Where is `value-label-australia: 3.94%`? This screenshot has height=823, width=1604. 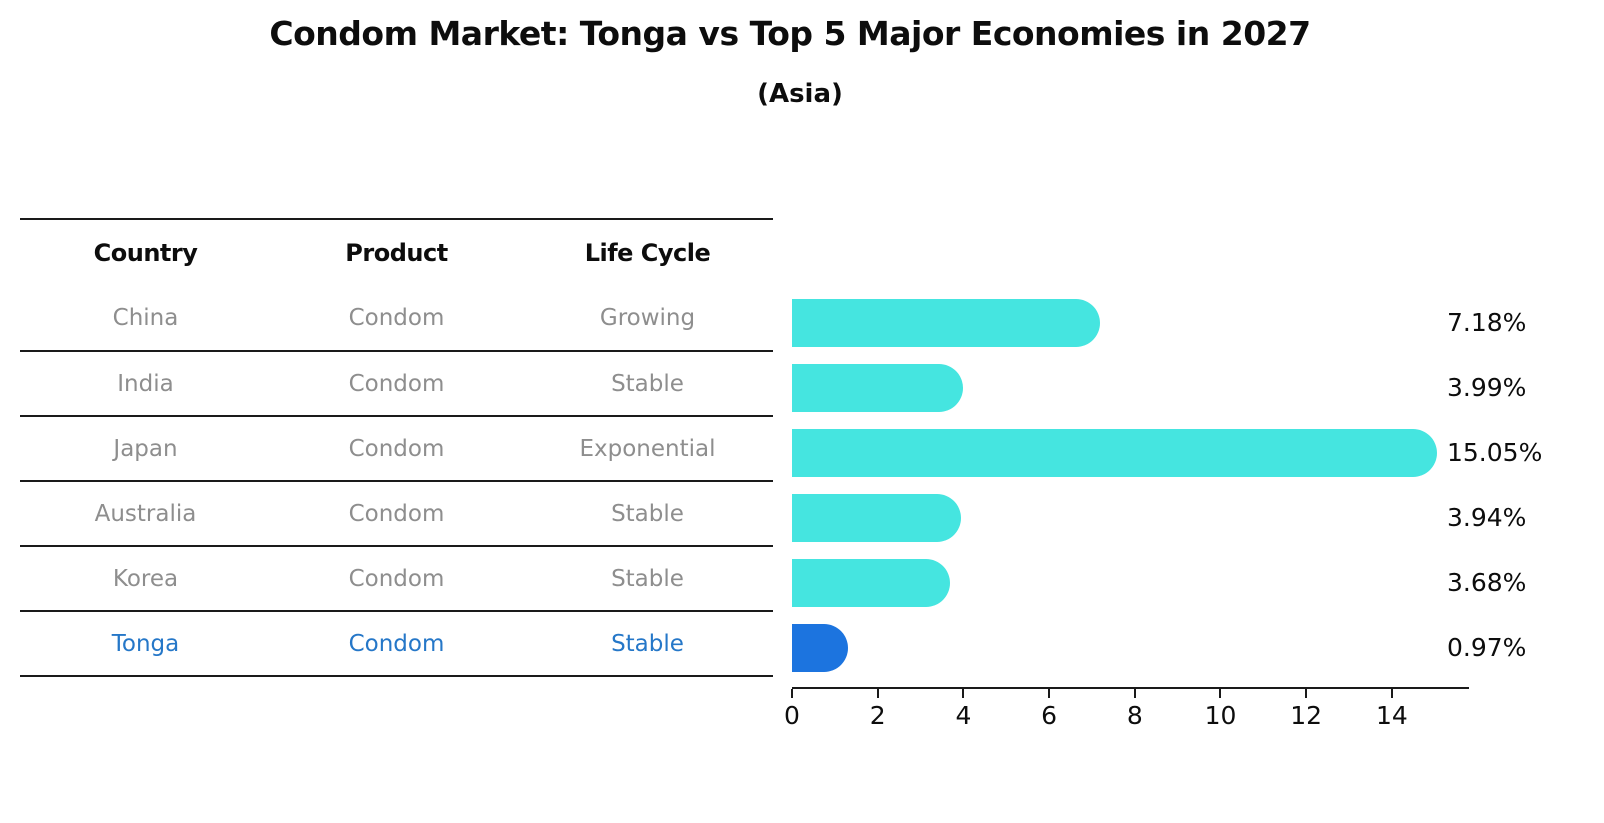
value-label-australia: 3.94% is located at coordinates (1487, 517).